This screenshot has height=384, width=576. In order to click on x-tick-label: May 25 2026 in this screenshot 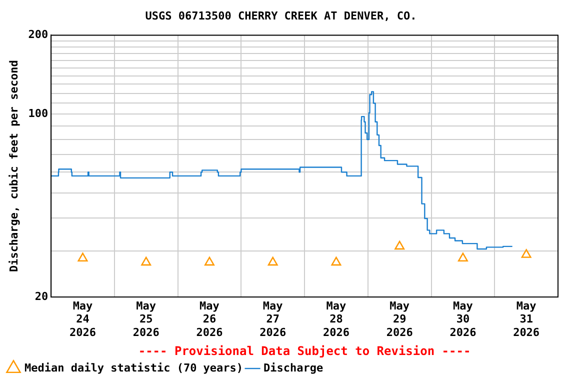, I will do `click(146, 319)`.